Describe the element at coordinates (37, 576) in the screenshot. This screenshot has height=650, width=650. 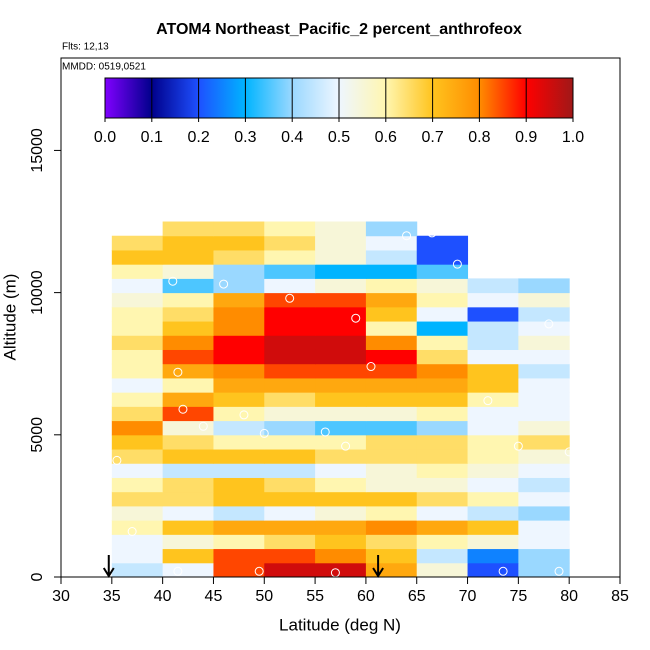
I see `y-tick-label: 0` at that location.